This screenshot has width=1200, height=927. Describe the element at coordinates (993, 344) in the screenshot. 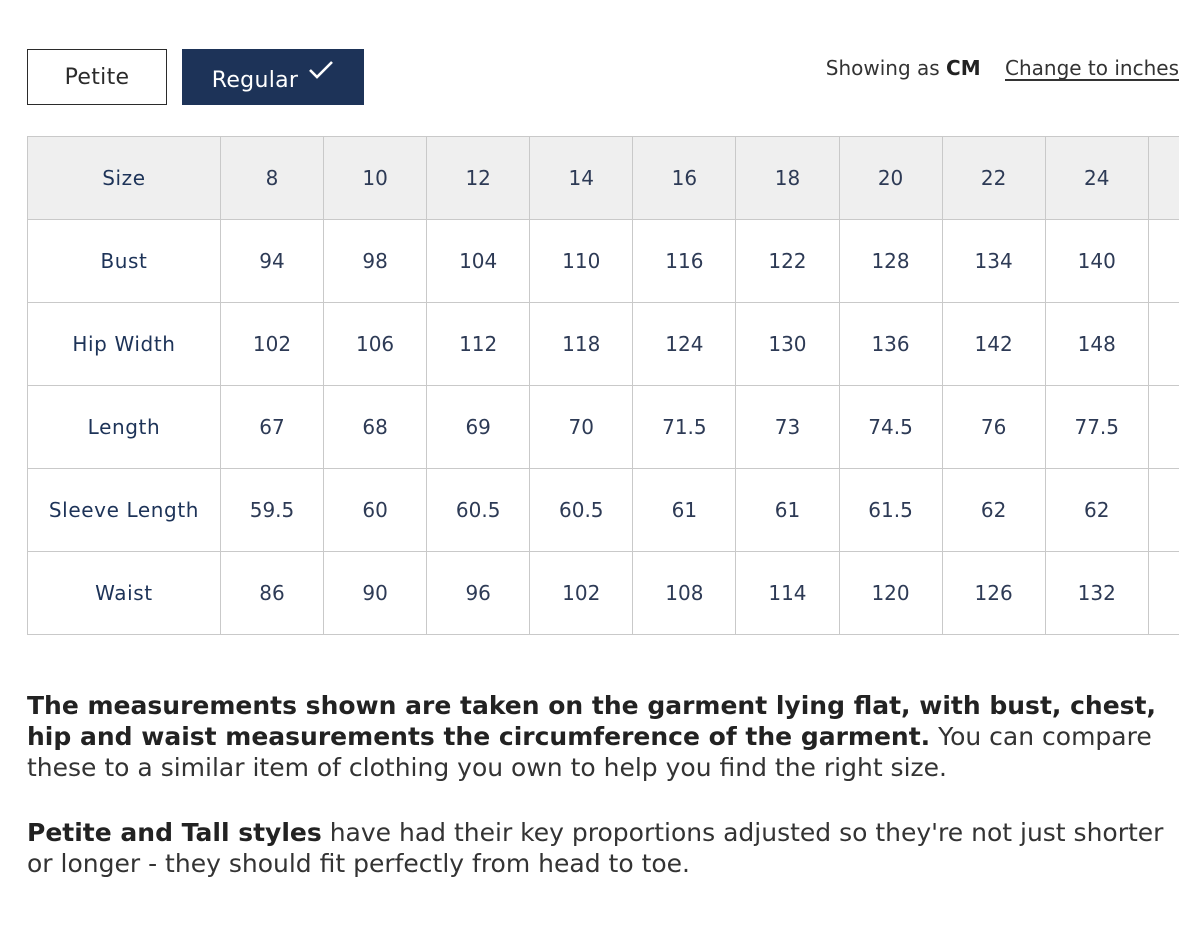

I see `measurement-cell: 142` at that location.